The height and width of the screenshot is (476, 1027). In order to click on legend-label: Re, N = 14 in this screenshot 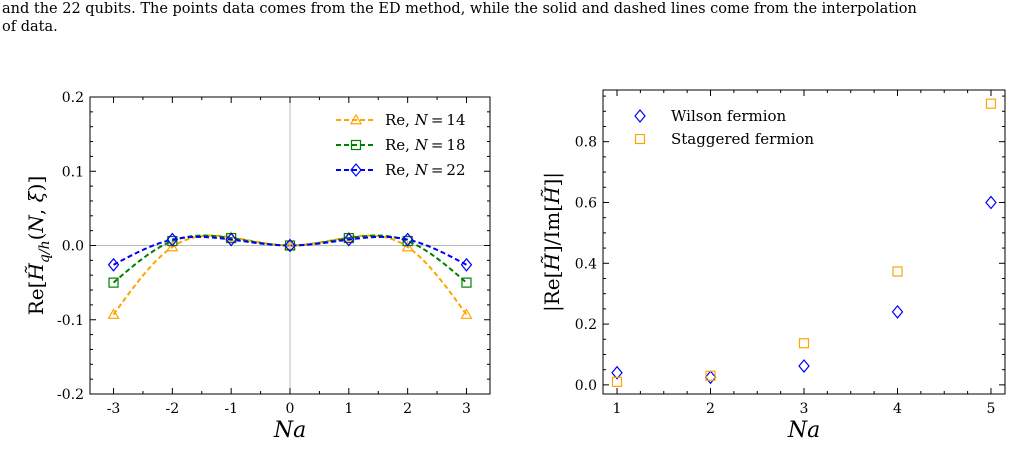, I will do `click(425, 120)`.